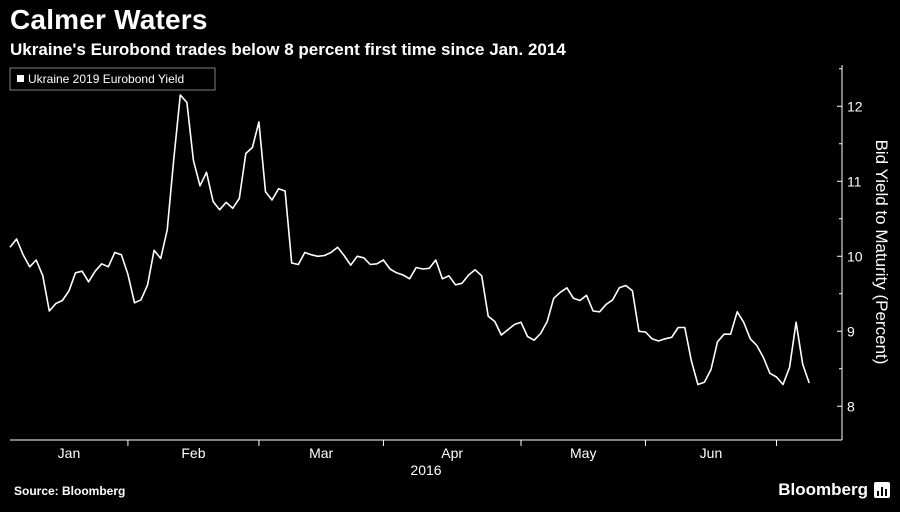  I want to click on x-tick-label-mar: Mar, so click(321, 453).